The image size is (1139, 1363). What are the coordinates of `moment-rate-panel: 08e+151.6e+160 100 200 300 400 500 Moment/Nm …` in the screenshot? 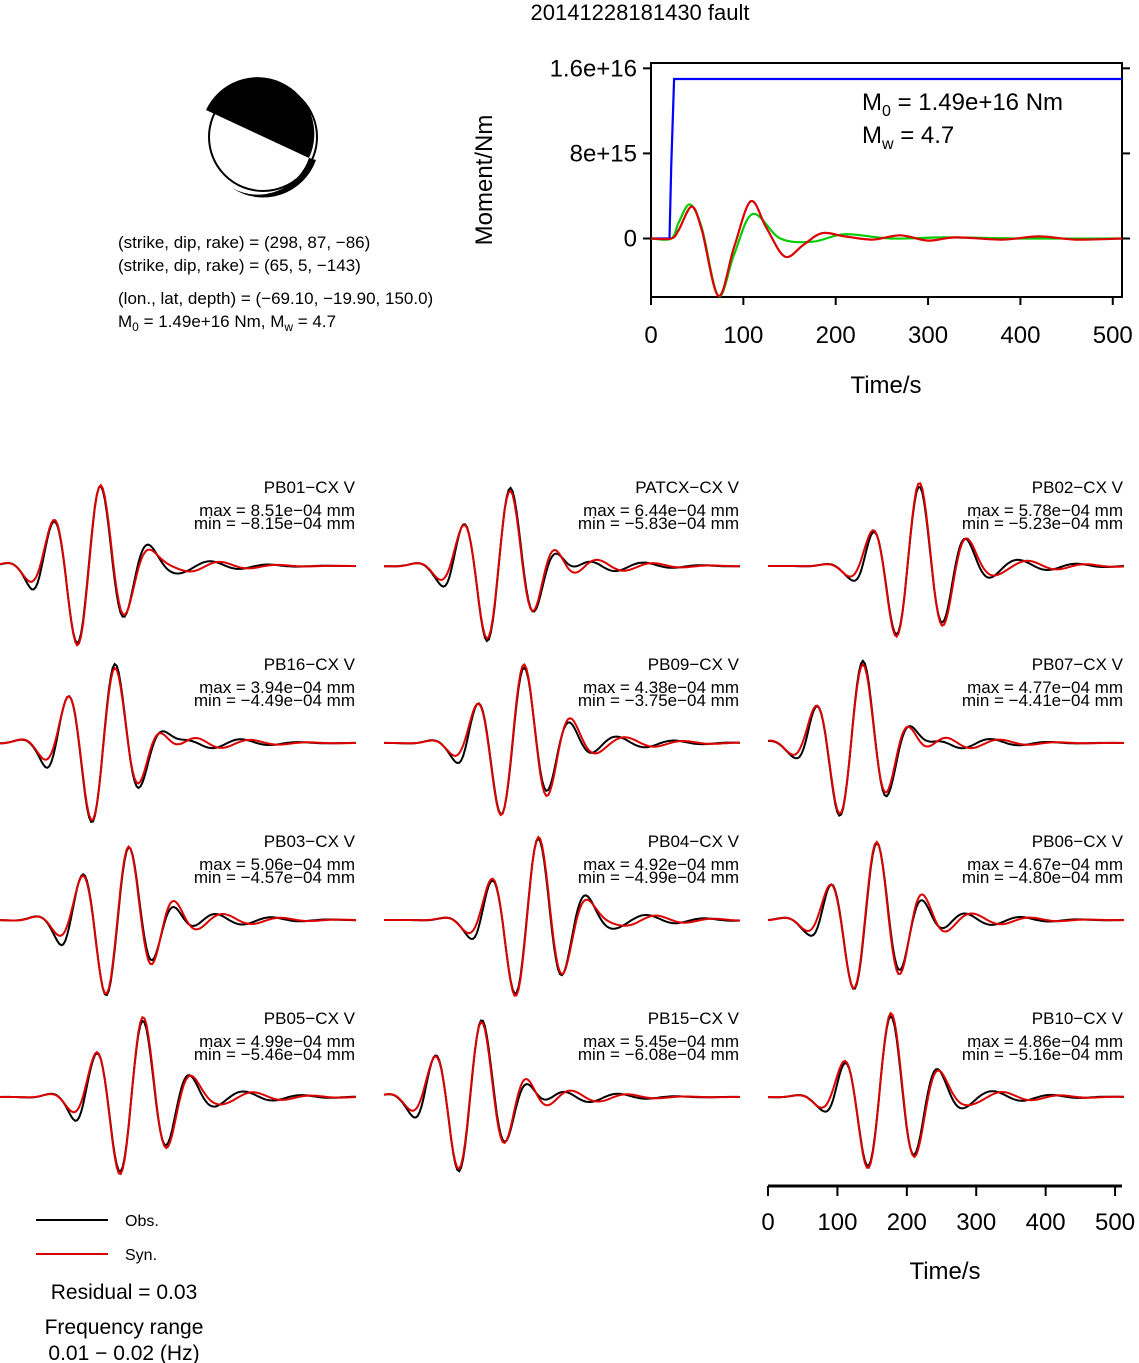 It's located at (802, 227).